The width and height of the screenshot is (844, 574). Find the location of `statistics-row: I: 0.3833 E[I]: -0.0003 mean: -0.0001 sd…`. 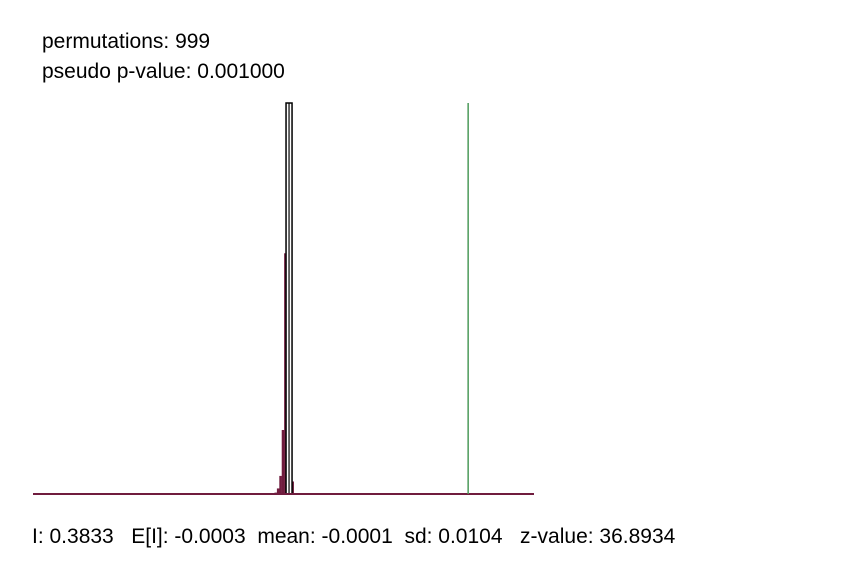

statistics-row: I: 0.3833 E[I]: -0.0003 mean: -0.0001 sd… is located at coordinates (353, 537).